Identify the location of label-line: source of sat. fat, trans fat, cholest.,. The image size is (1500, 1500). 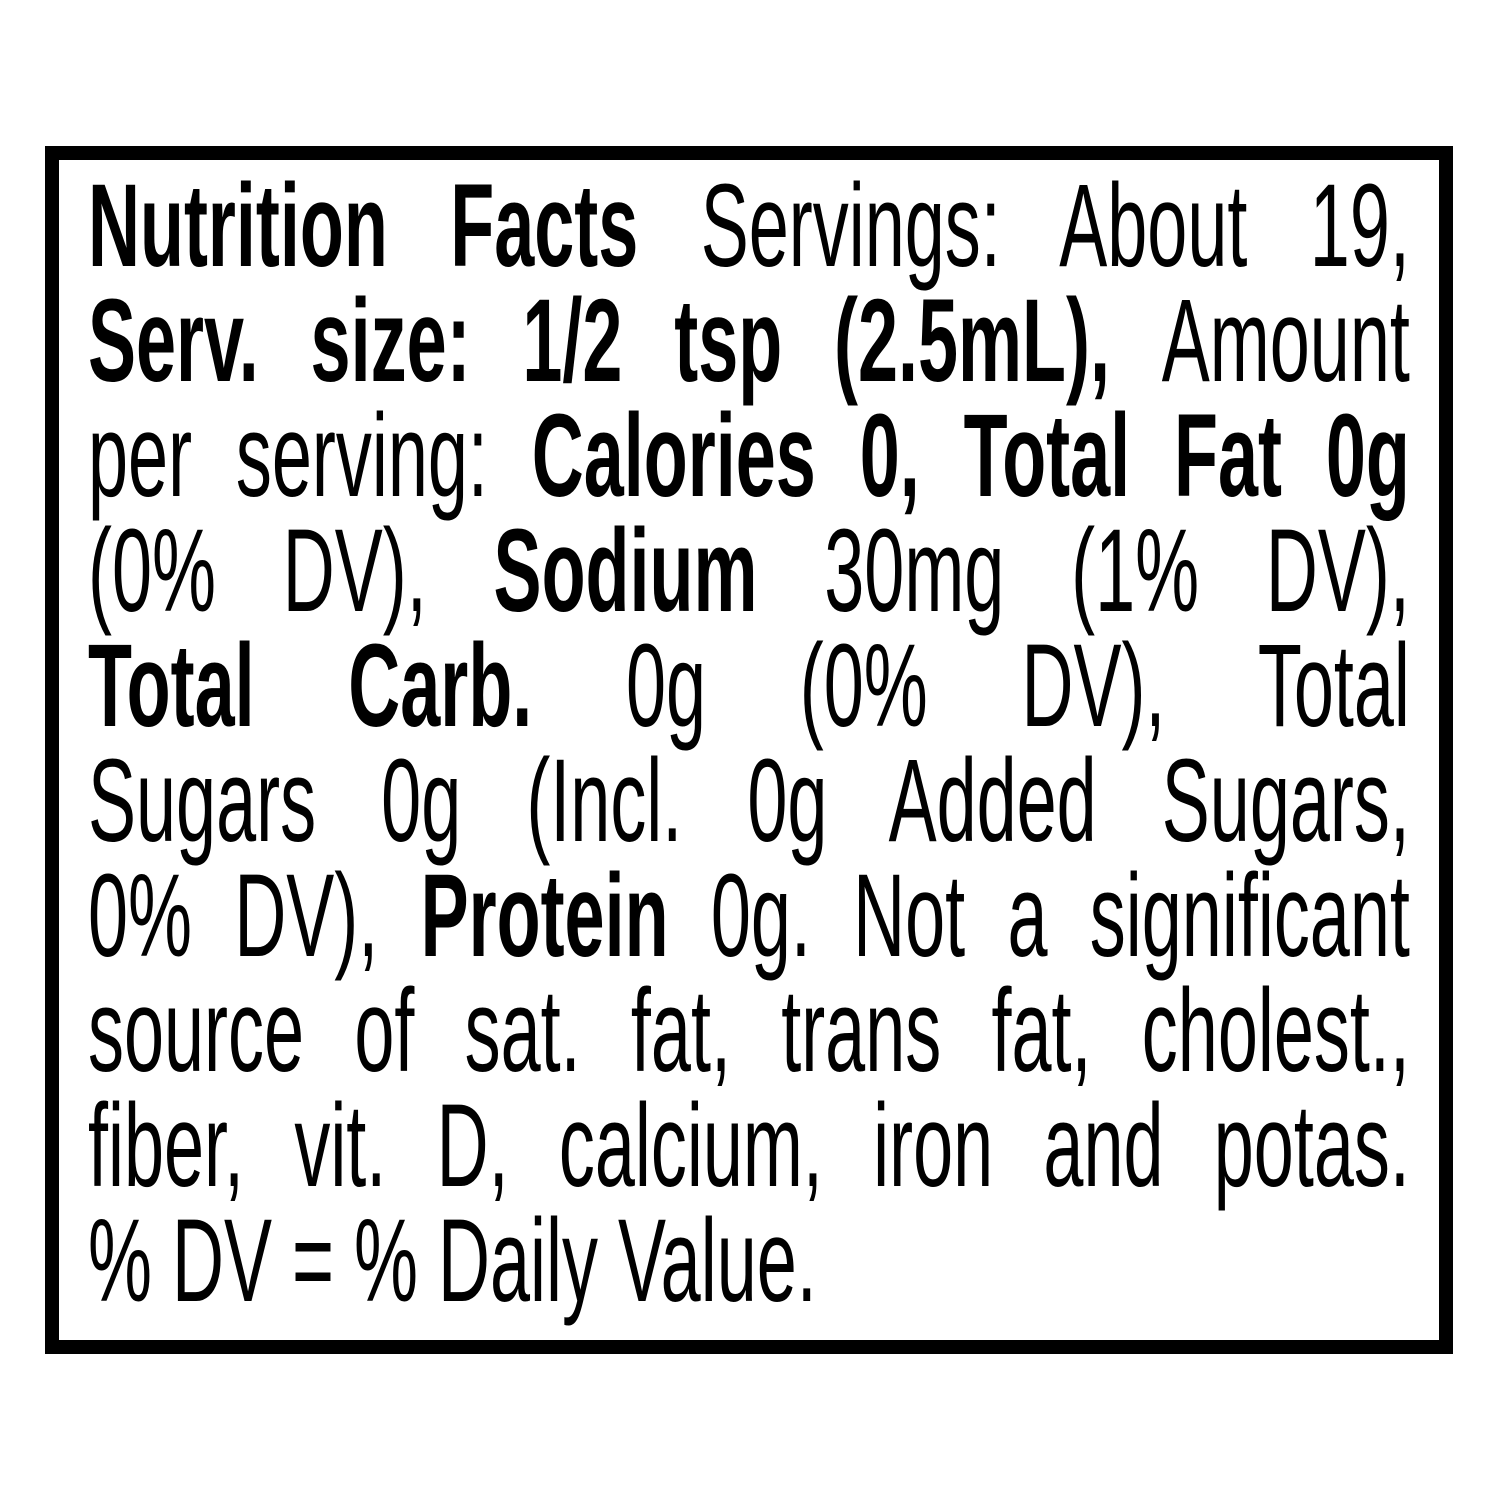
(749, 1031).